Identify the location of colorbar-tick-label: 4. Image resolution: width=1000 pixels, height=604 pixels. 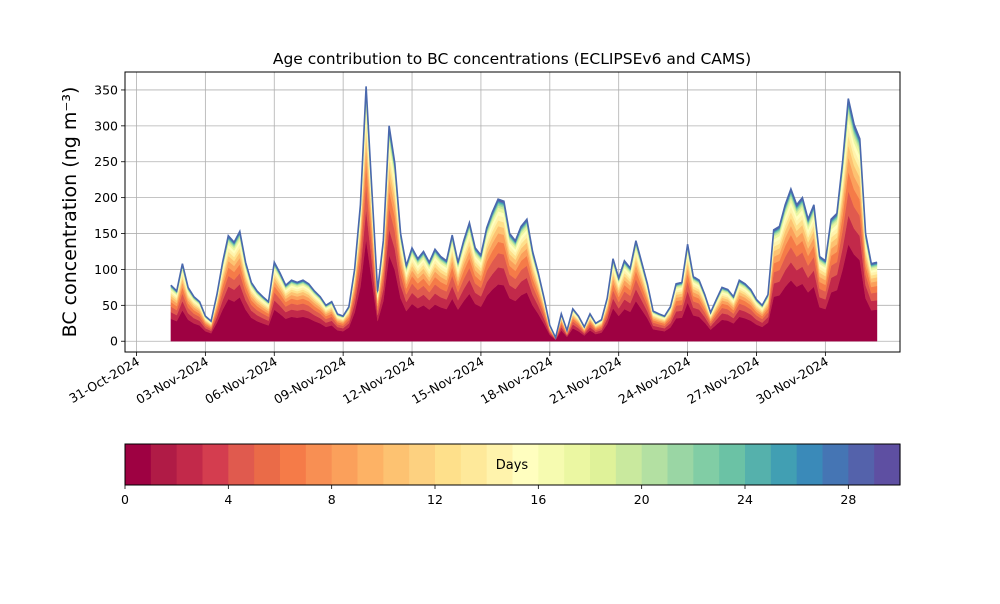
(228, 499).